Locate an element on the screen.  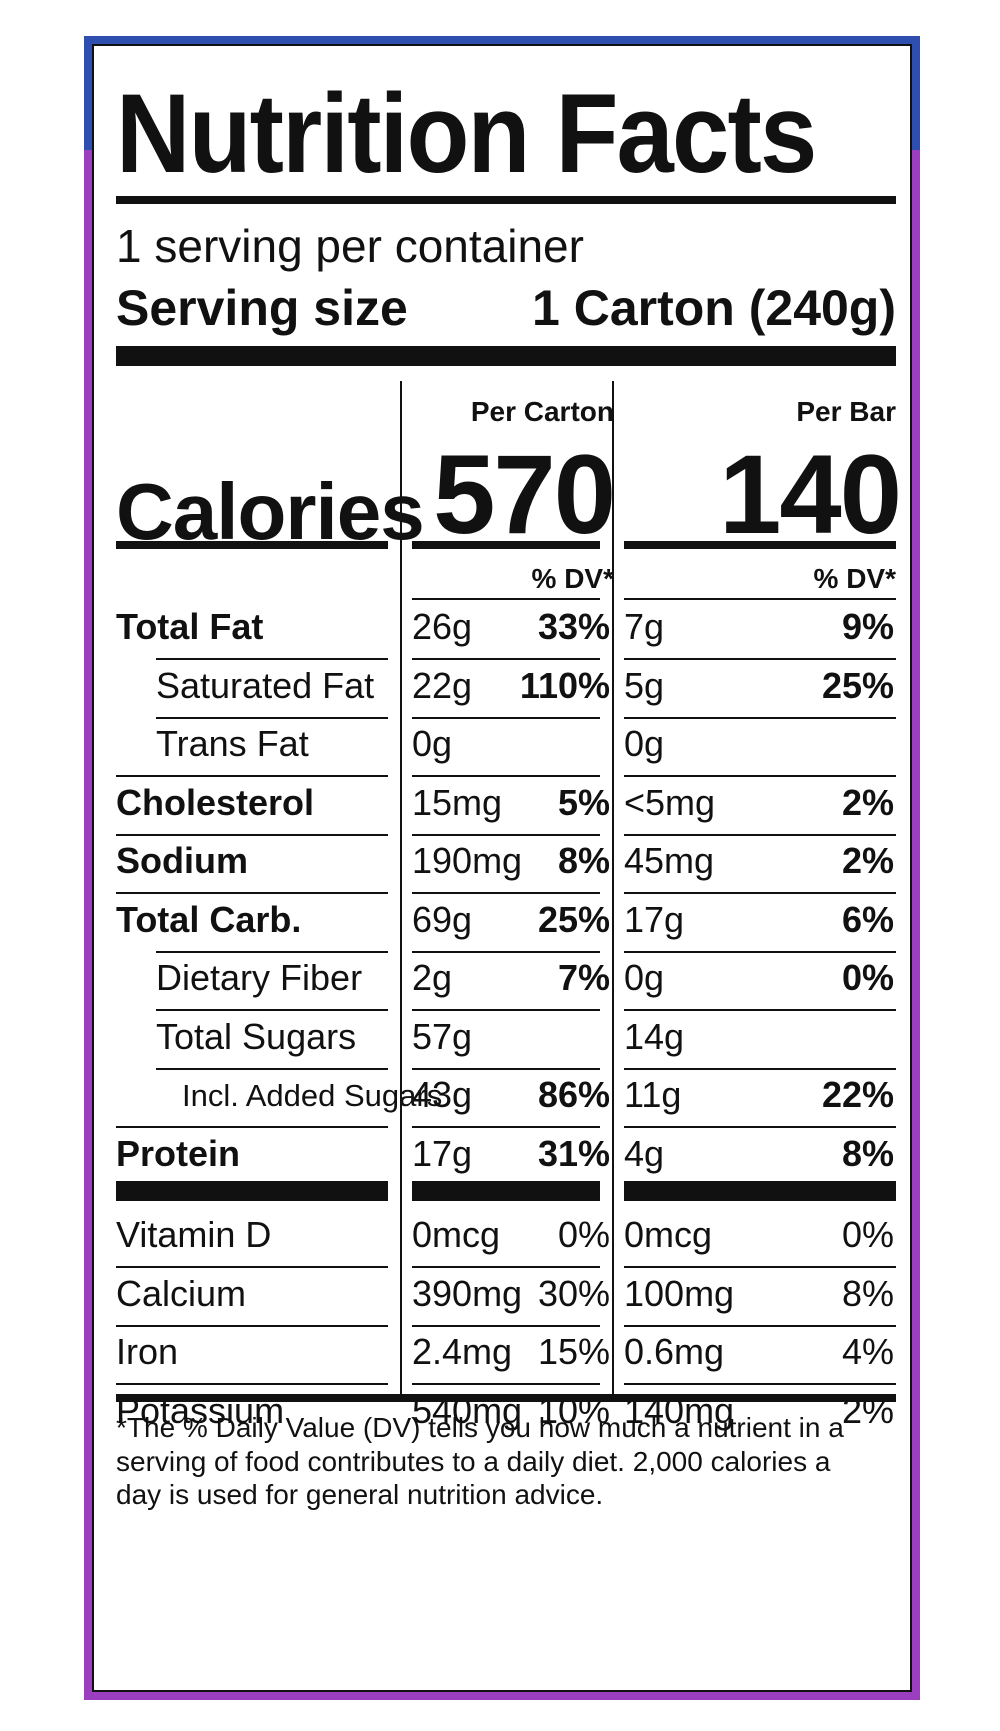
vitamin-label-vitamin-d: Vitamin D is located at coordinates (194, 1234).